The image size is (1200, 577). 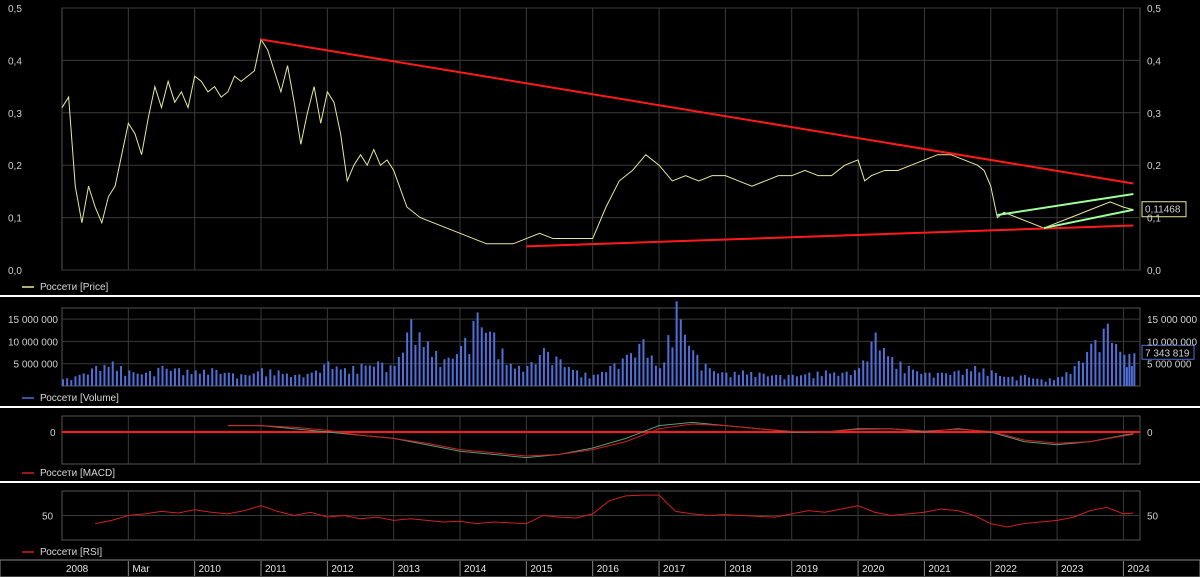 What do you see at coordinates (1065, 204) in the screenshot?
I see `trendline-channel-upper` at bounding box center [1065, 204].